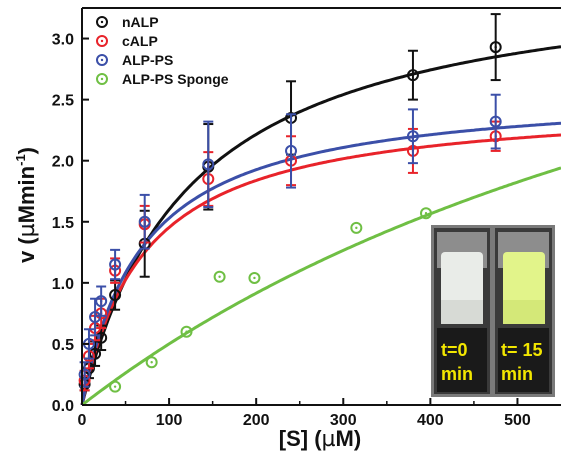 Image resolution: width=561 pixels, height=462 pixels. I want to click on legend-label: nALP, so click(140, 22).